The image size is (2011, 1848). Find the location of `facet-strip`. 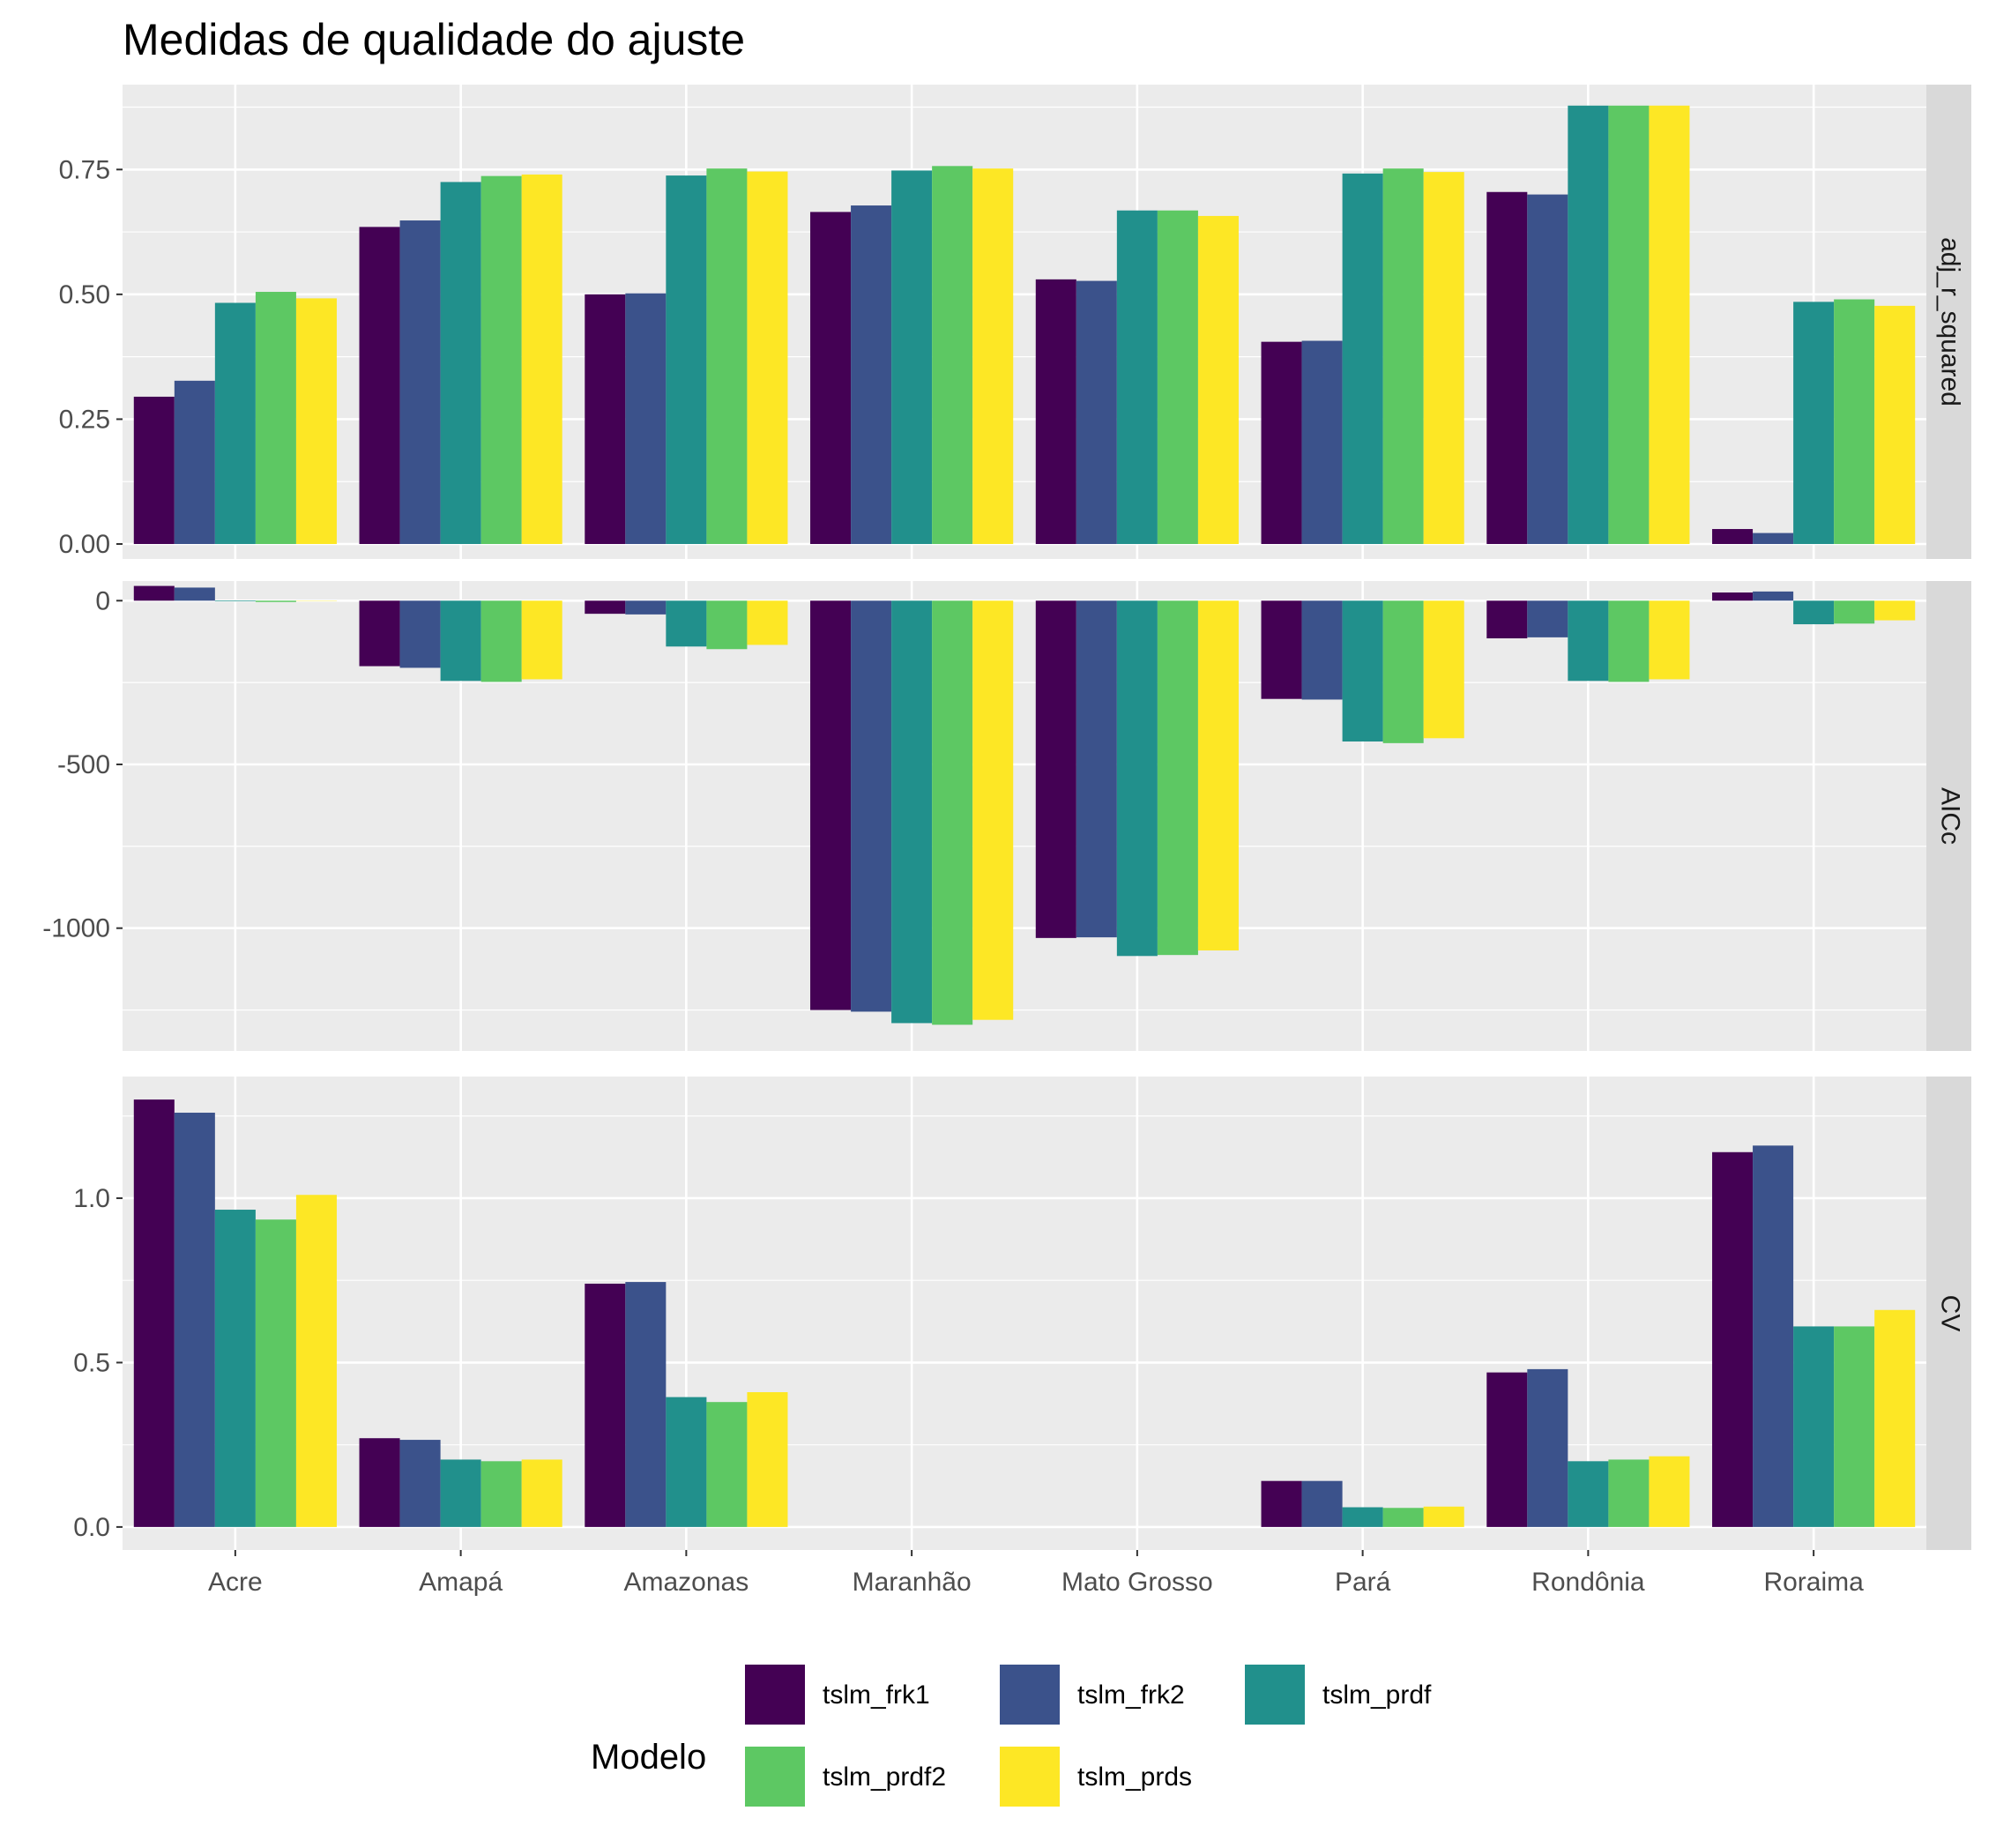

facet-strip is located at coordinates (1948, 816).